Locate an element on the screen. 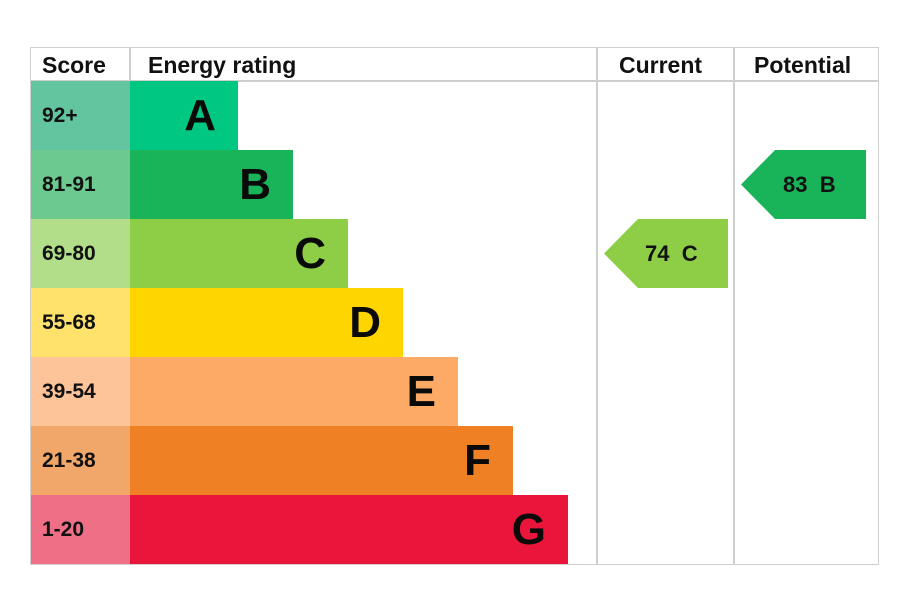  rating-letter: C is located at coordinates (310, 253).